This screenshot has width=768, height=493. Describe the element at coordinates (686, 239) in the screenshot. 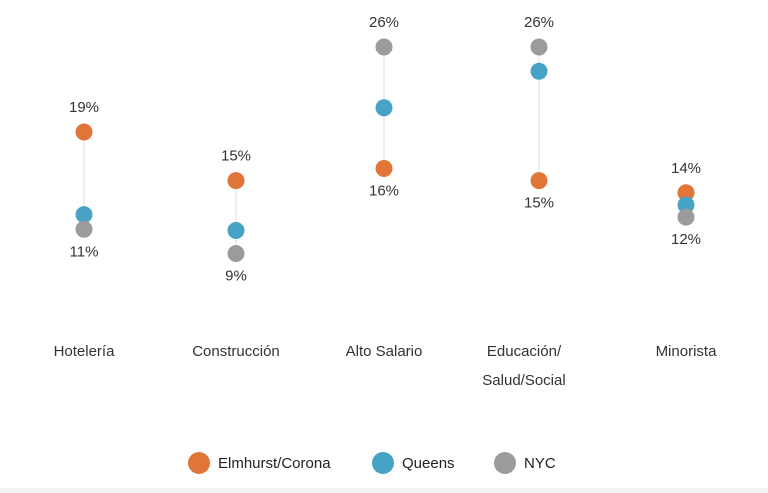

I see `data-label-bottom: 12%` at that location.